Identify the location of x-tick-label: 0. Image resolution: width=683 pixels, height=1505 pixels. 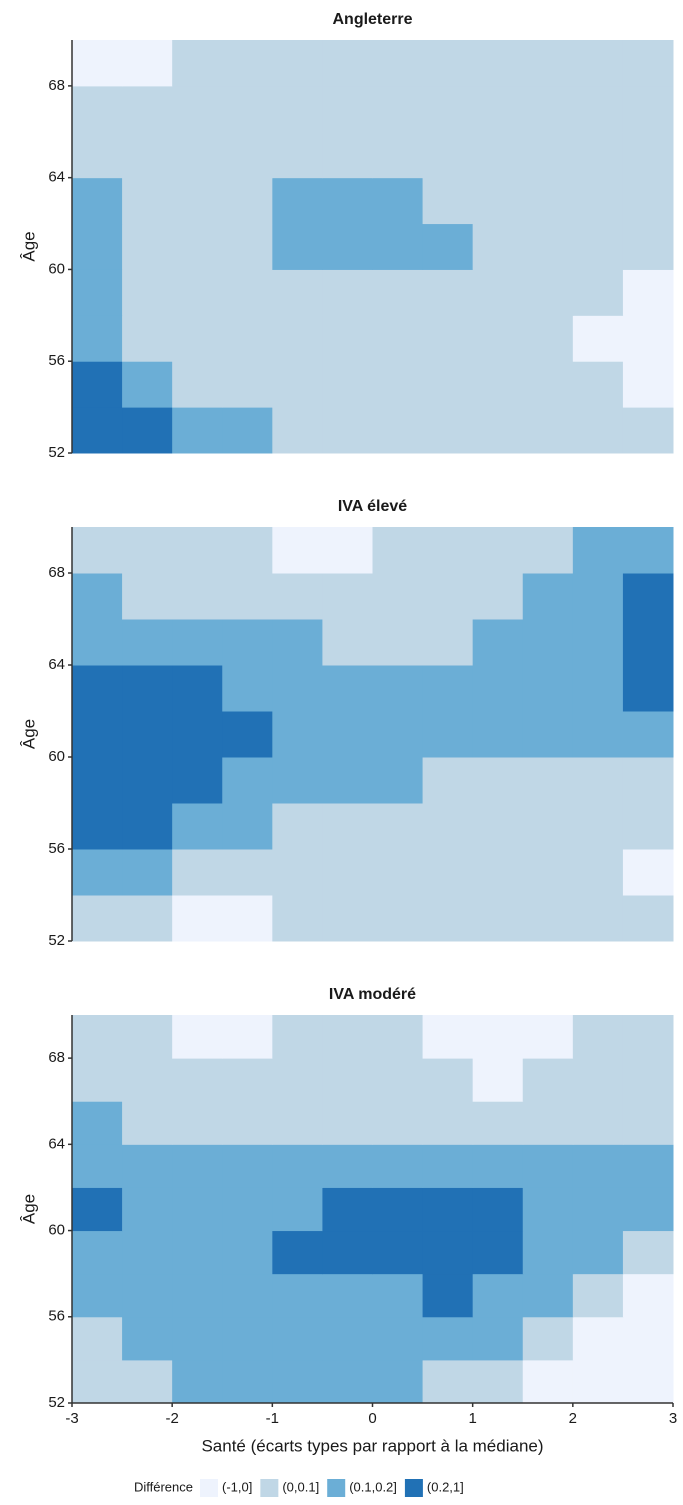
(372, 1418).